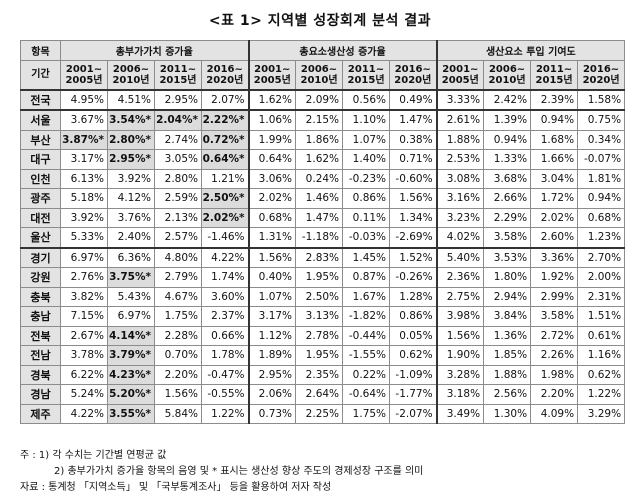 Image resolution: width=640 pixels, height=503 pixels. Describe the element at coordinates (225, 198) in the screenshot. I see `table-cell: 2.50%*` at that location.